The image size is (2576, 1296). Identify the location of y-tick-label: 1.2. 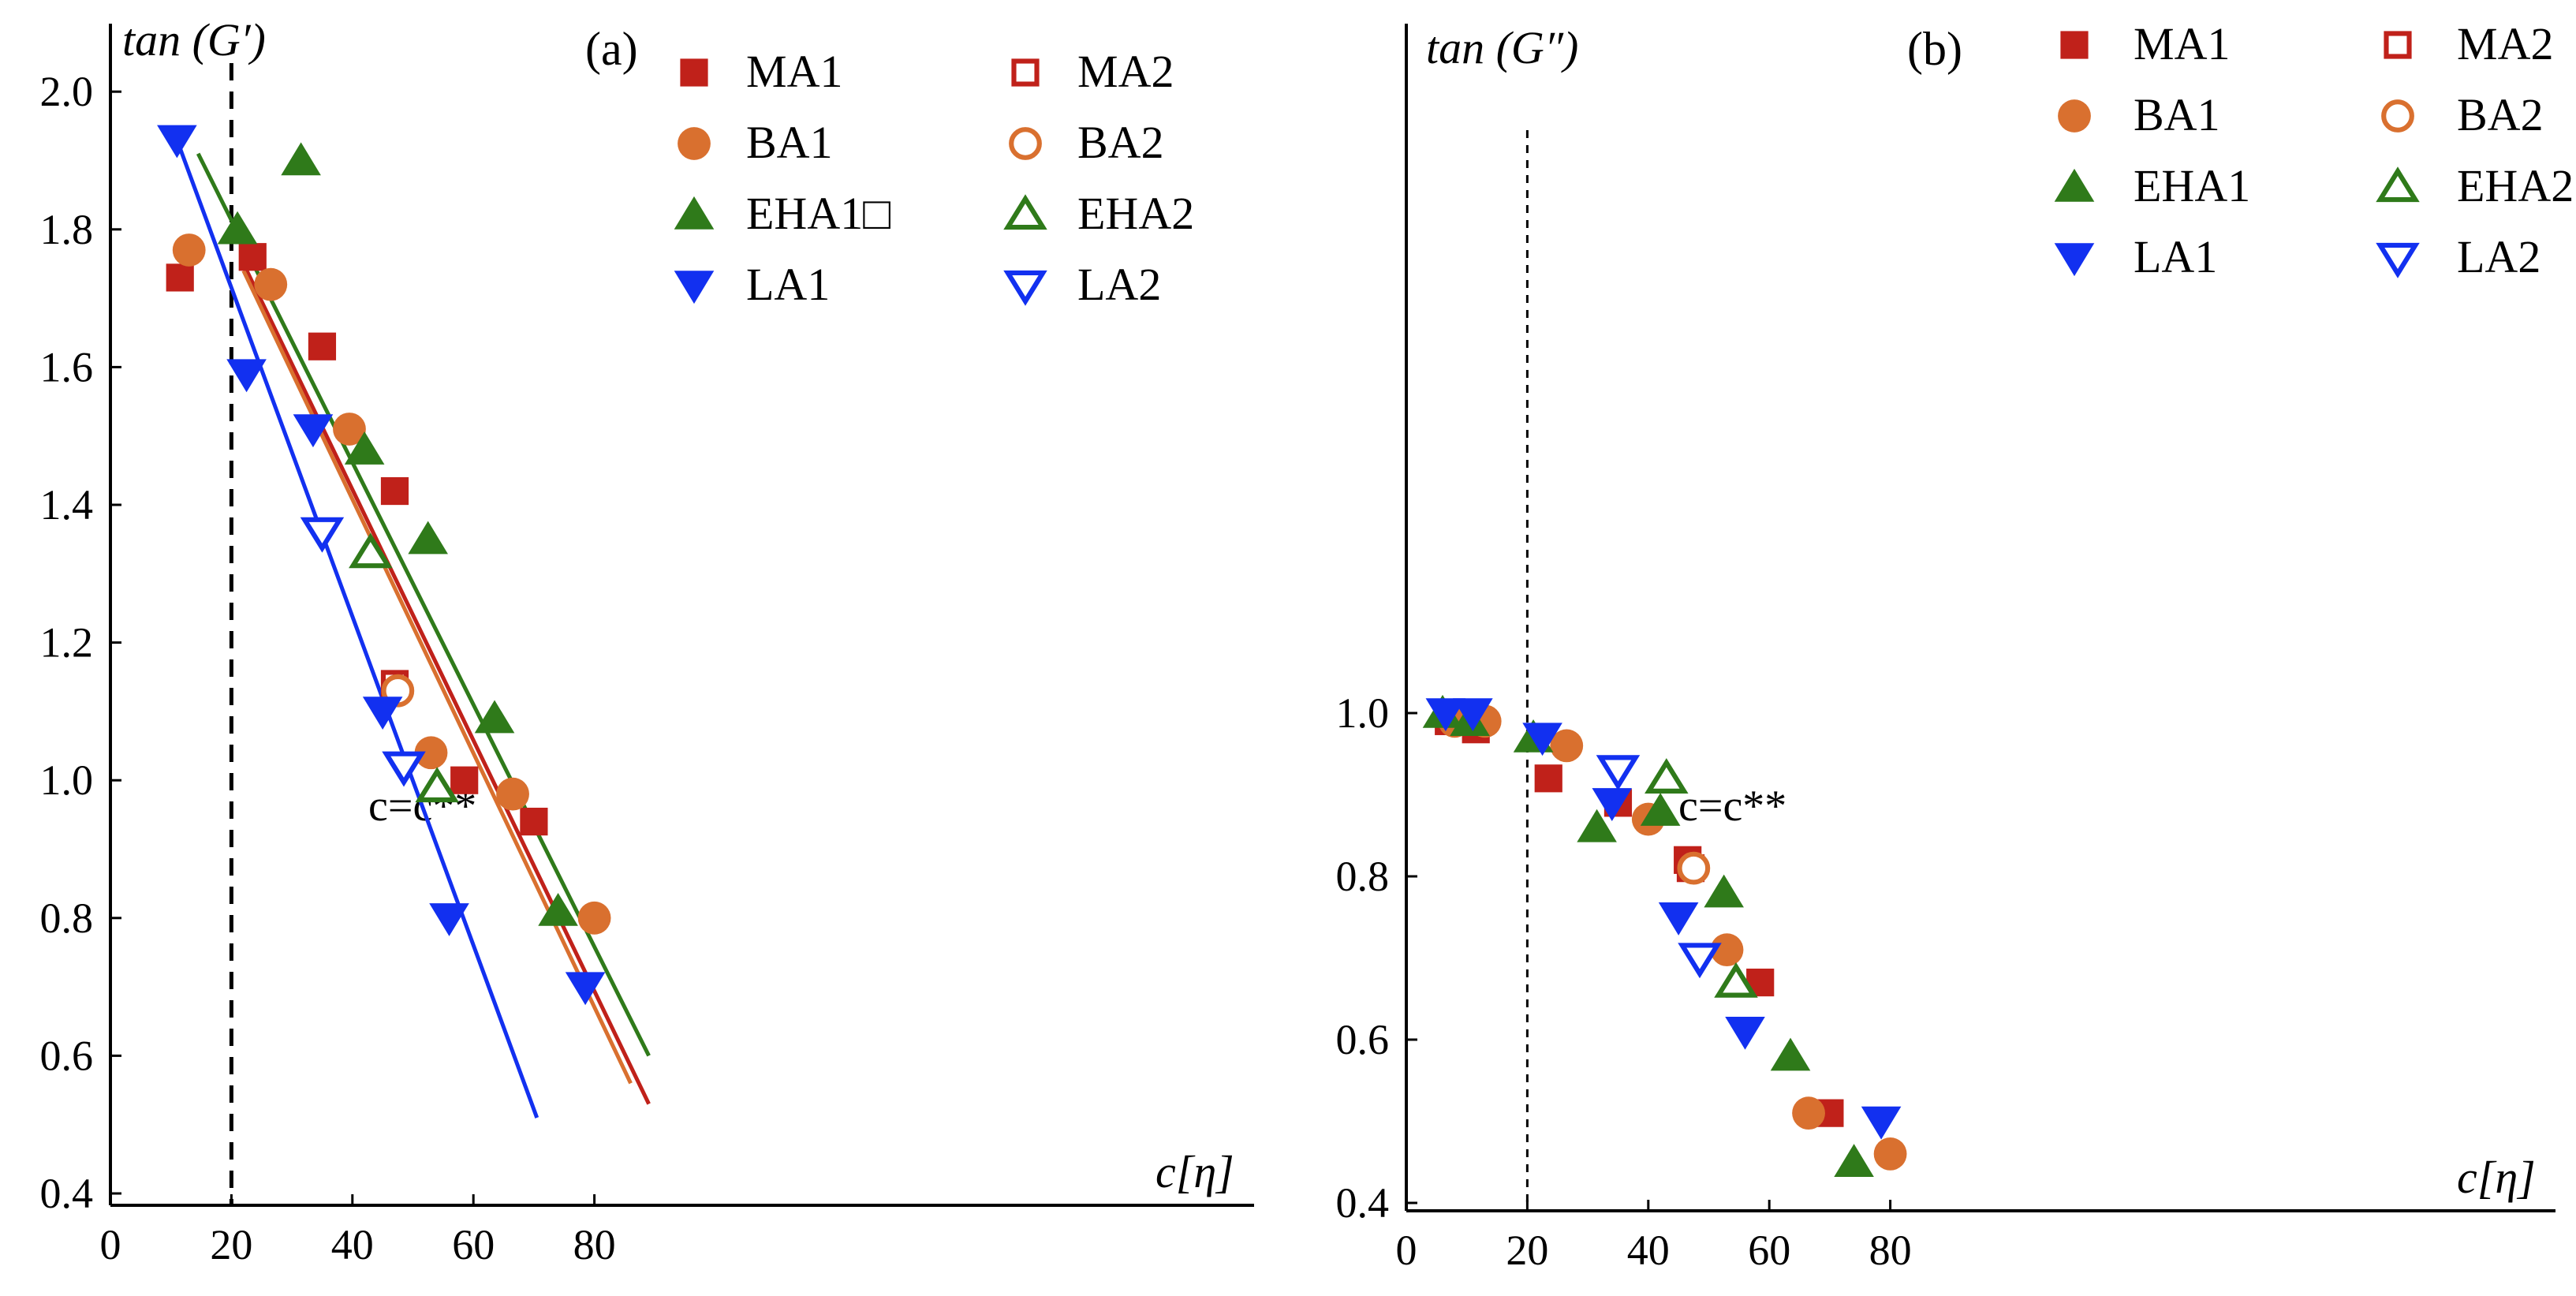
(67, 643).